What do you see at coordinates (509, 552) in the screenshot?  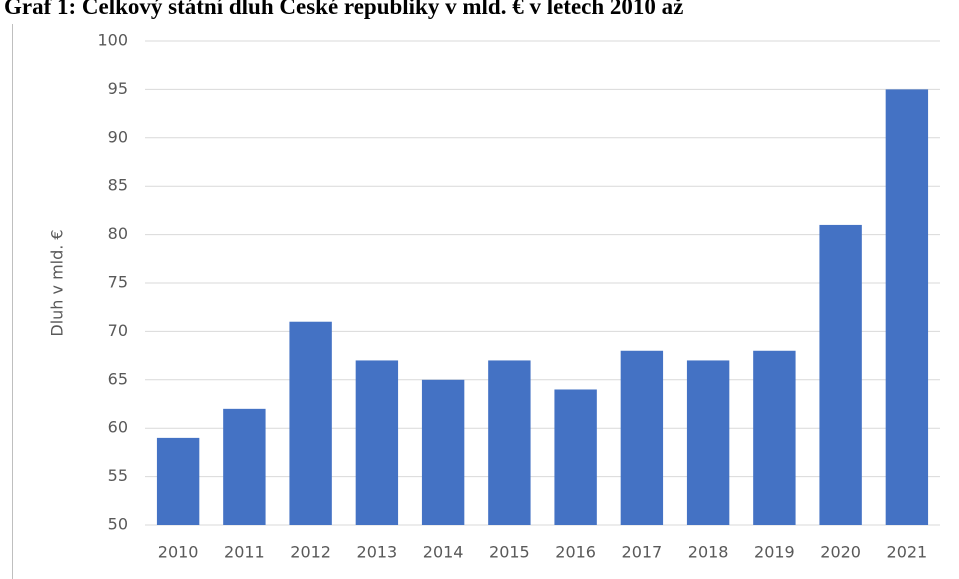 I see `x-tick-label: 2015` at bounding box center [509, 552].